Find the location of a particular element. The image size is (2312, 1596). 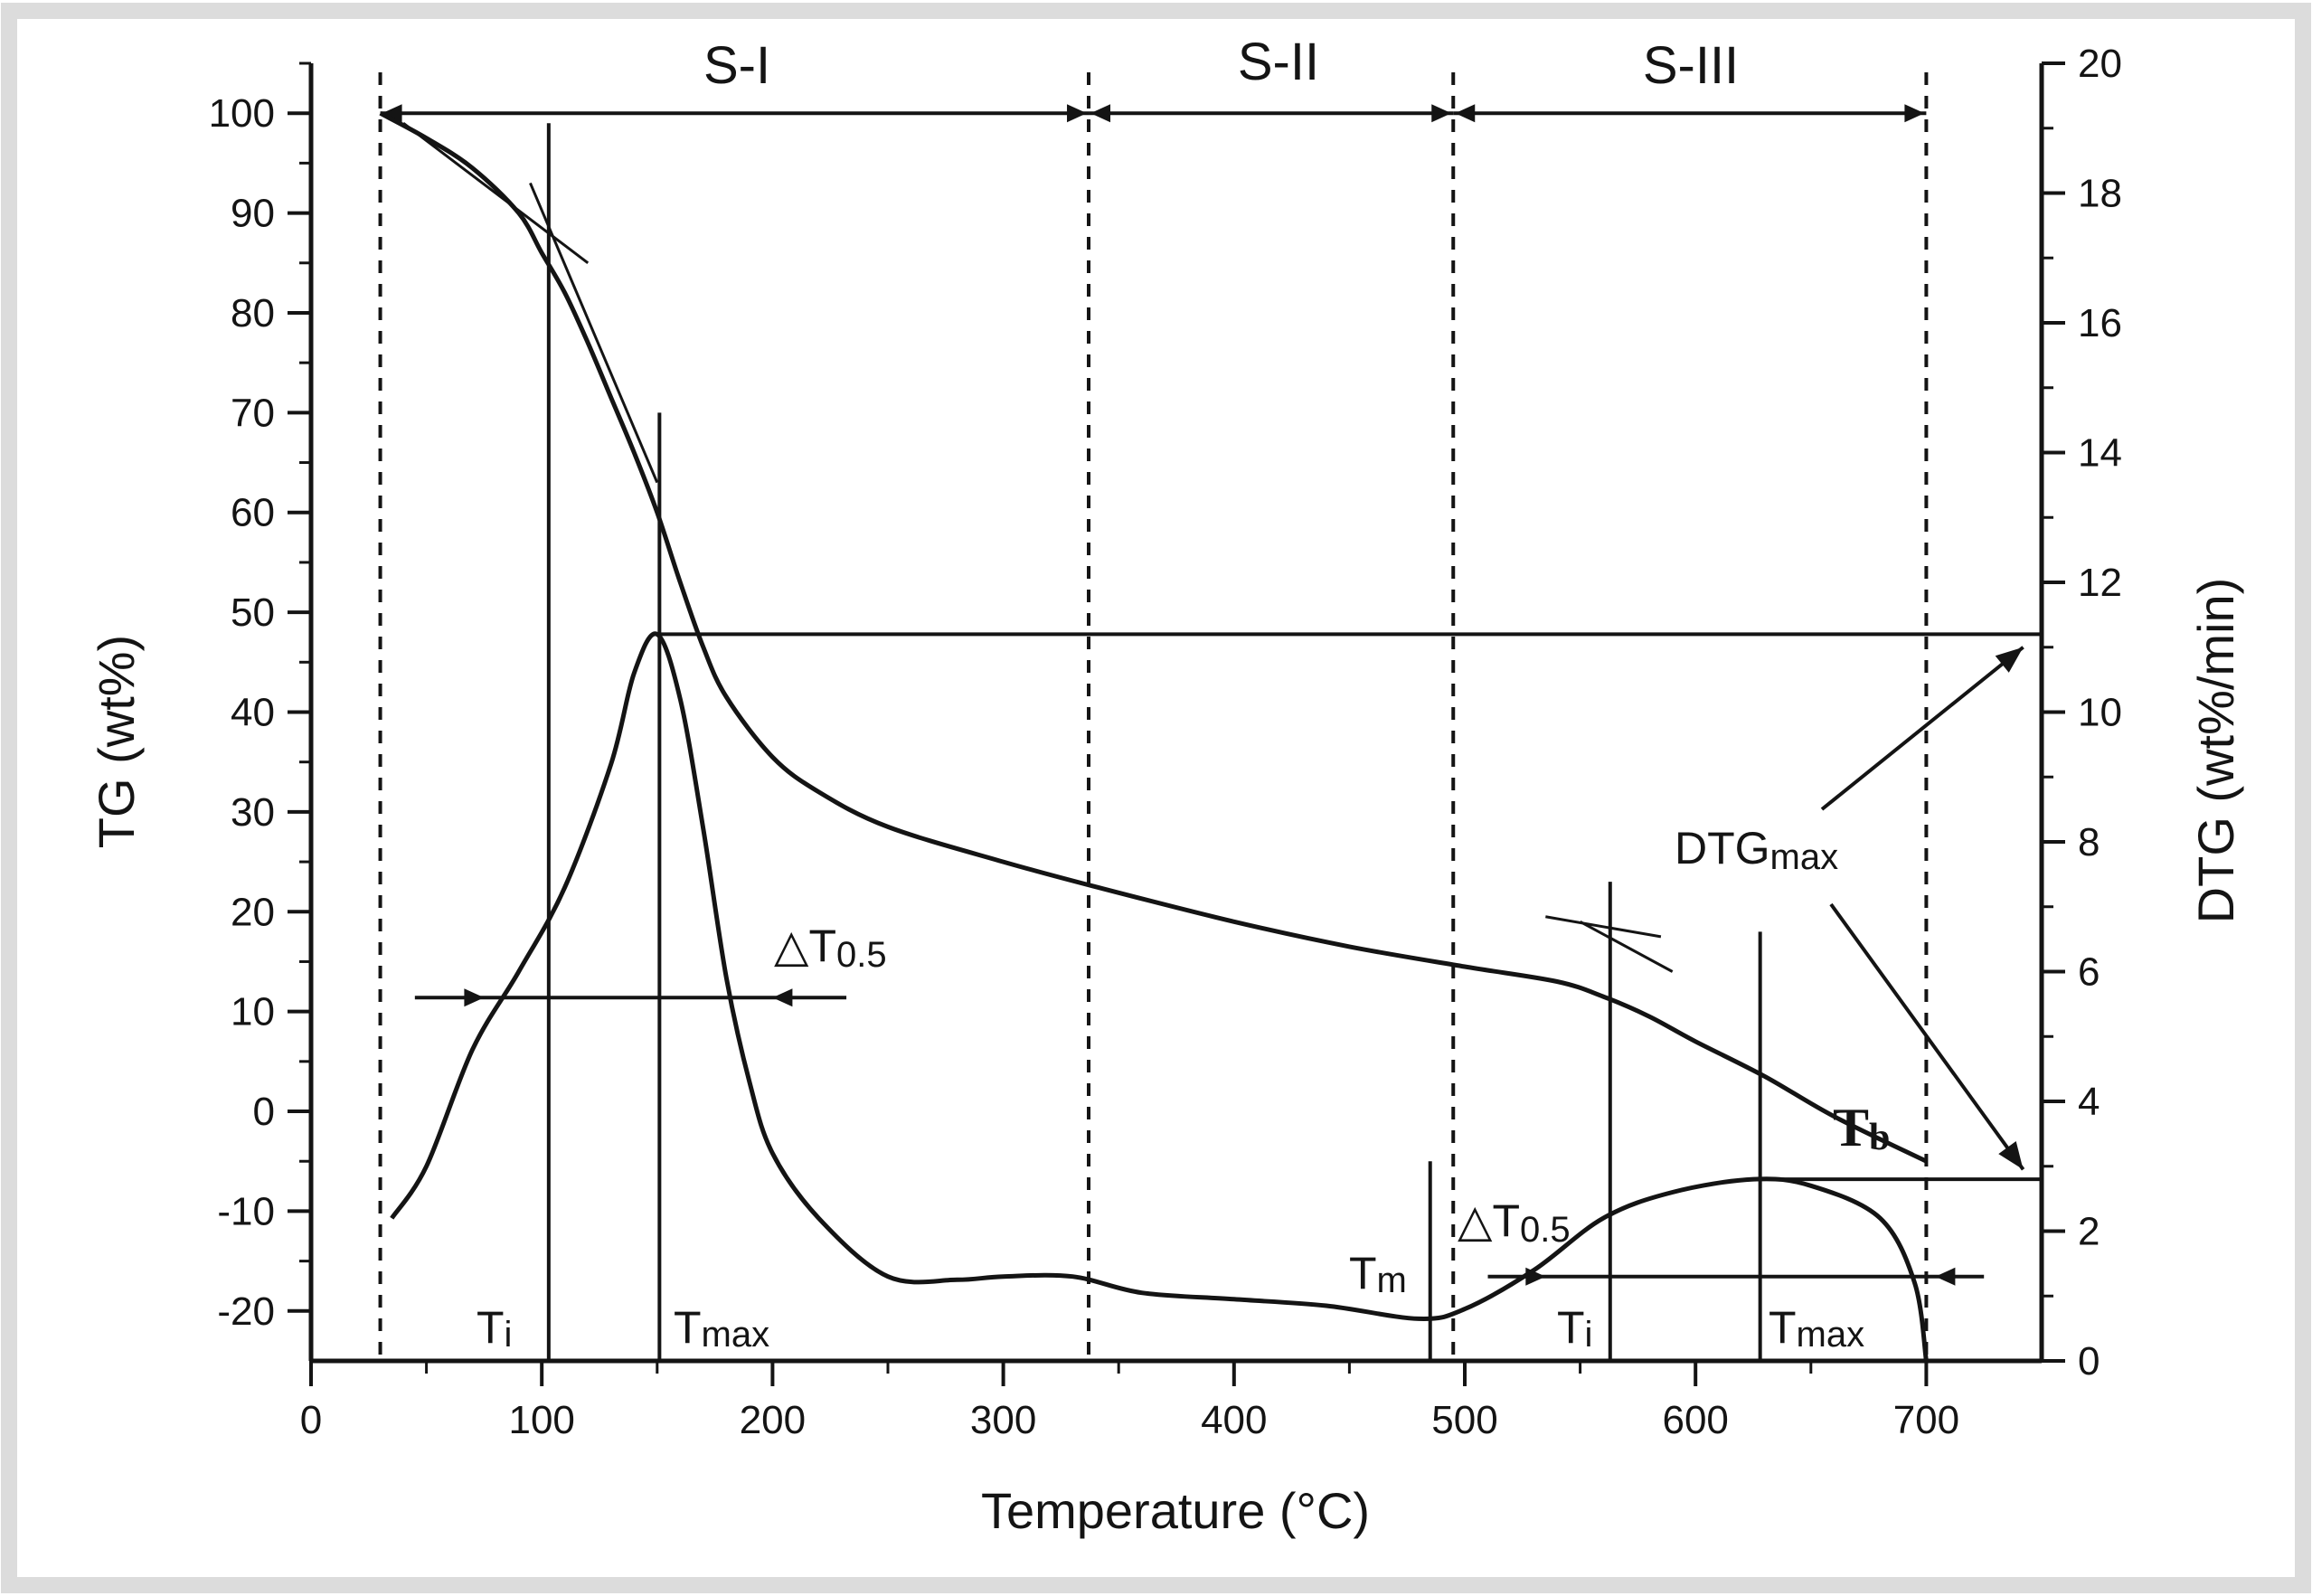

y2-tick-label: 8 is located at coordinates (2089, 842).